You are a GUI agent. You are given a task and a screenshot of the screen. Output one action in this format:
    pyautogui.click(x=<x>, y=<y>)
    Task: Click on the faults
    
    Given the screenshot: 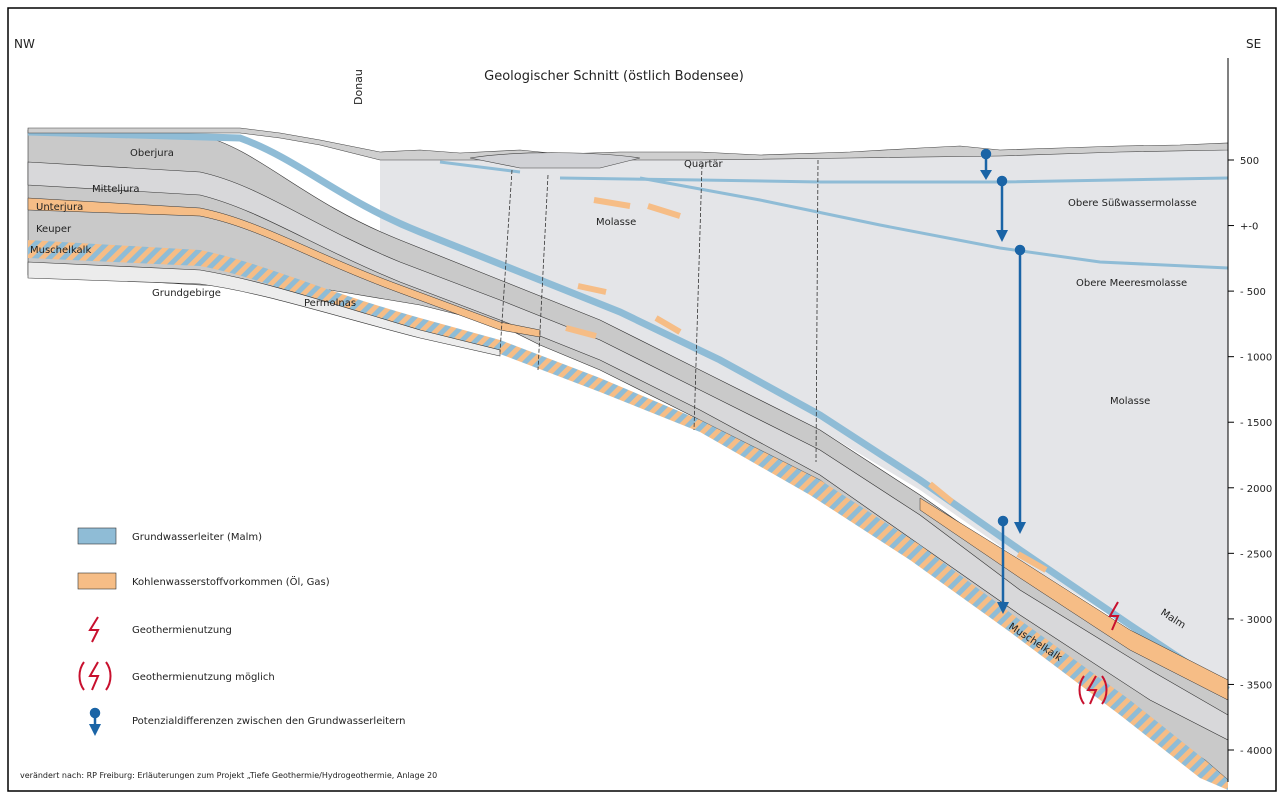 What is the action you would take?
    pyautogui.click(x=659, y=311)
    